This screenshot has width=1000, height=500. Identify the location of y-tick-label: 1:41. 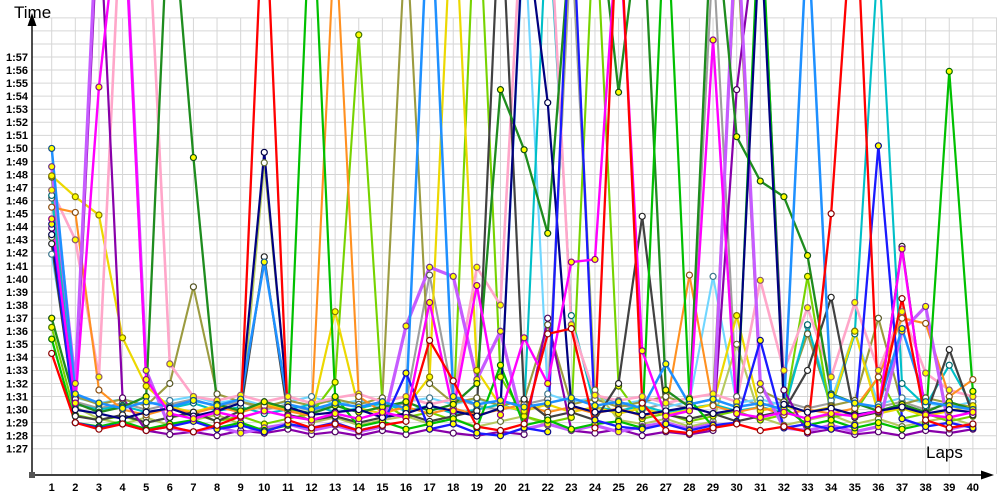
(17, 267).